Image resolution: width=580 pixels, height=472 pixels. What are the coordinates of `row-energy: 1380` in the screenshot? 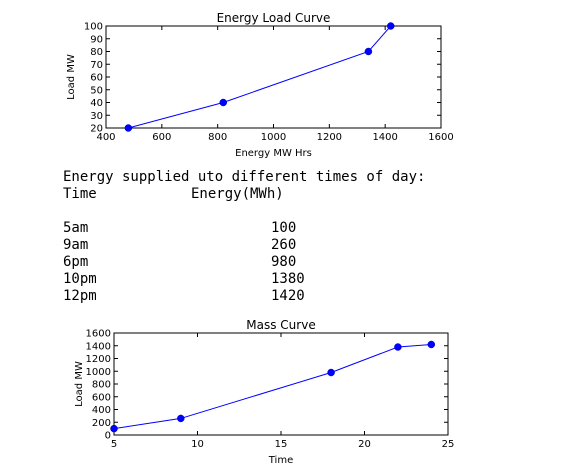 It's located at (288, 279).